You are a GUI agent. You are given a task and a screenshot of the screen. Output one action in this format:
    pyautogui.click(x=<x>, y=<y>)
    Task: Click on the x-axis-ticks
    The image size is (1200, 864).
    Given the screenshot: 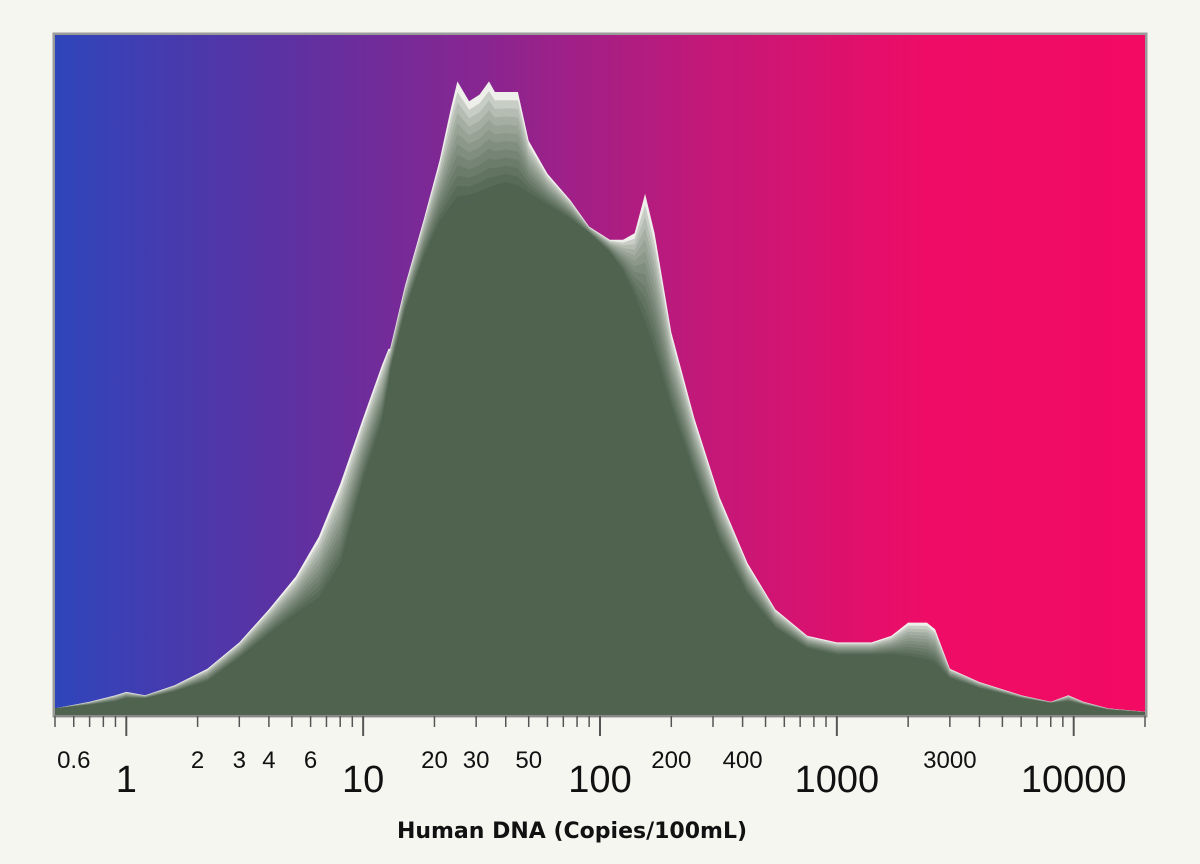 What is the action you would take?
    pyautogui.click(x=600, y=726)
    